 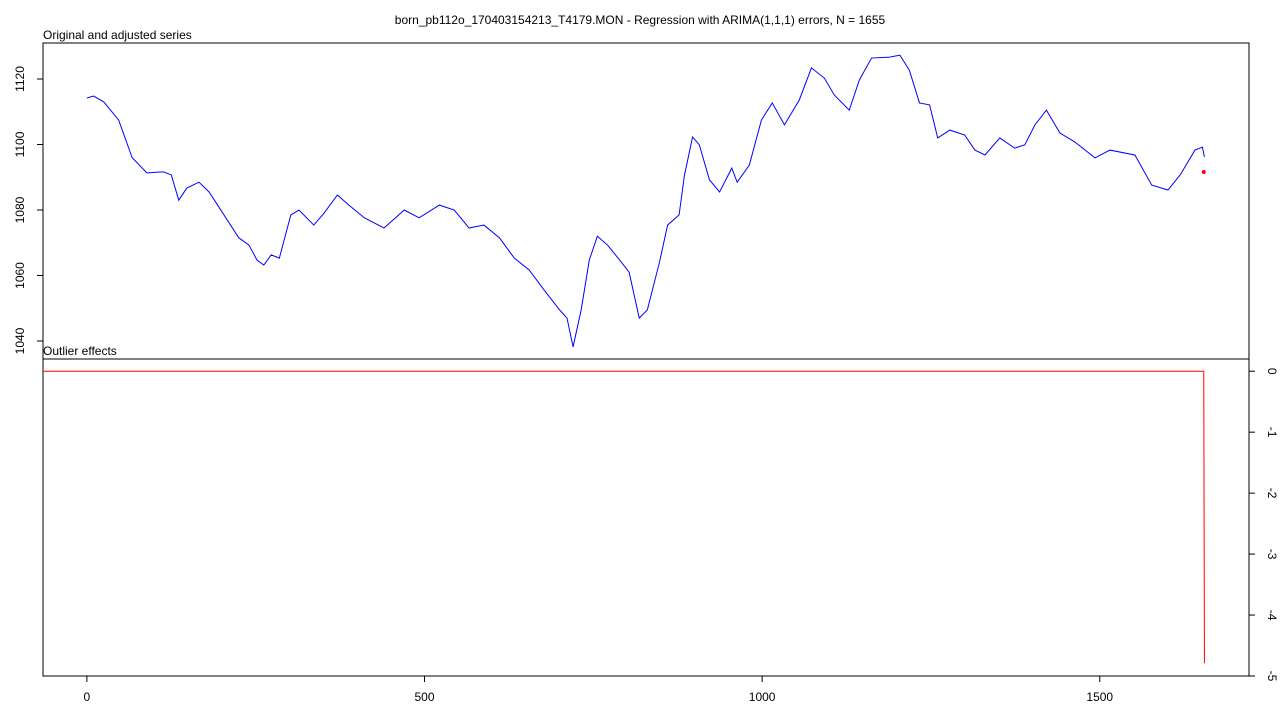 I want to click on x-tick-label: 500, so click(x=425, y=697).